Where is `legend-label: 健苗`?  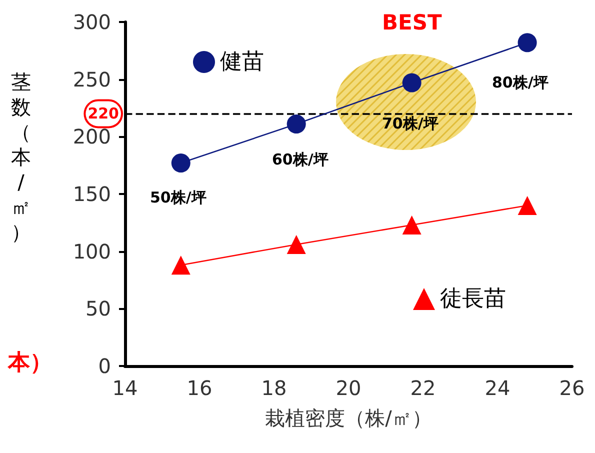
legend-label: 健苗 is located at coordinates (242, 62).